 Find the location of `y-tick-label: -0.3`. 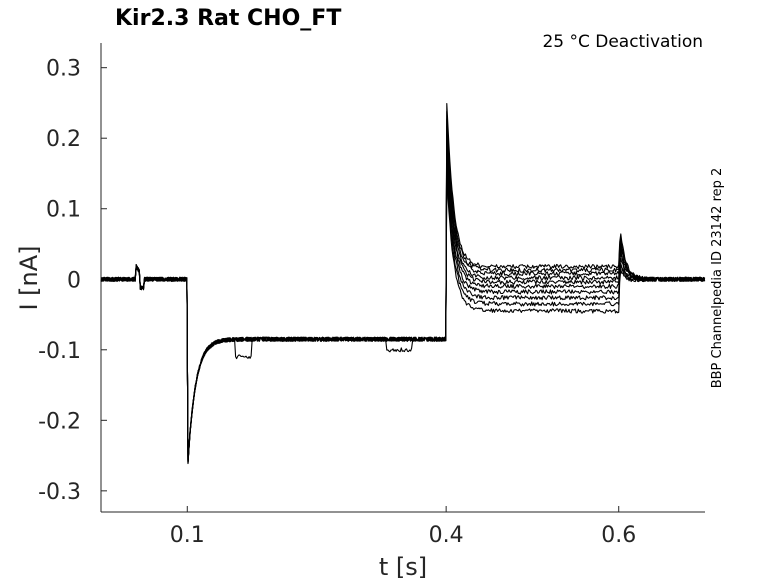

y-tick-label: -0.3 is located at coordinates (59, 492).